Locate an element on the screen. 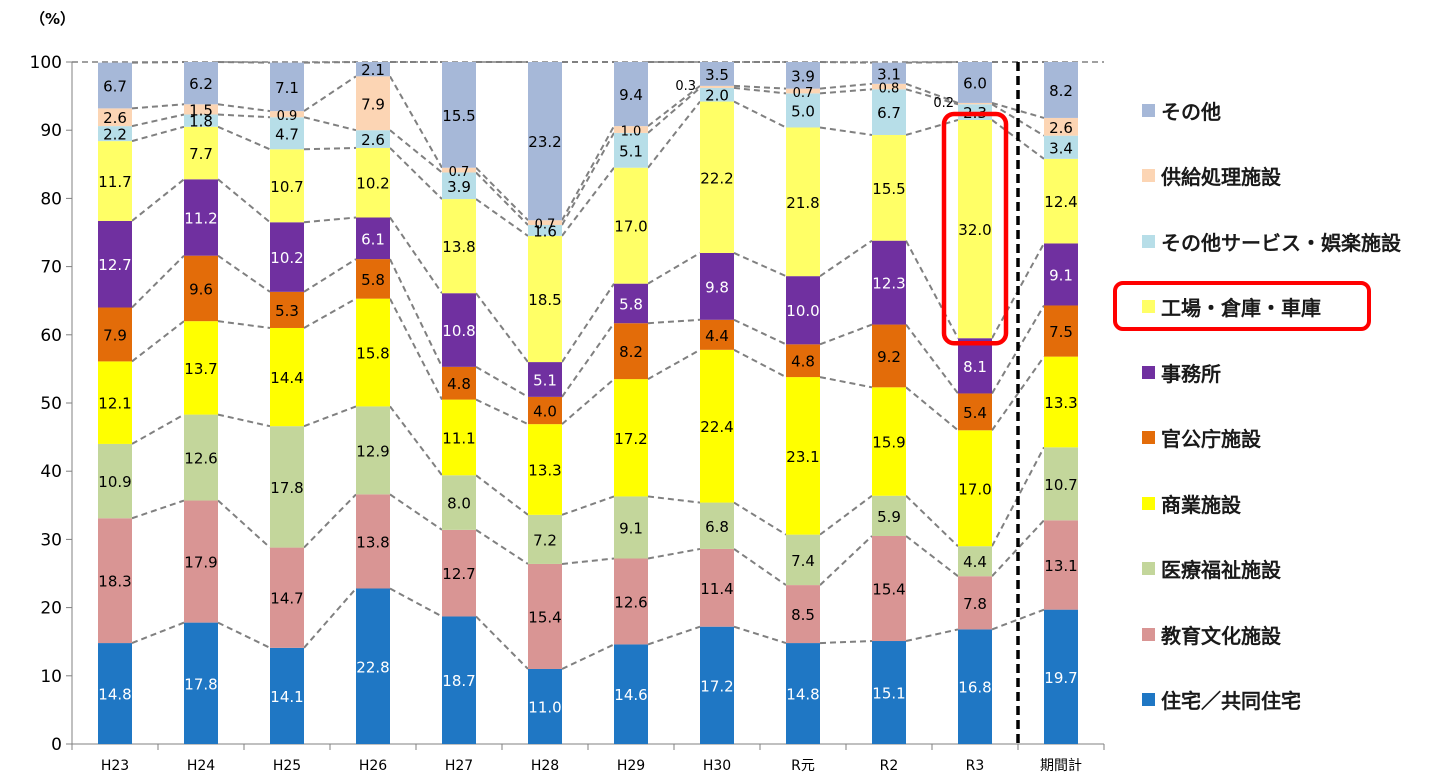 The image size is (1449, 774). y-tick-label: 0 is located at coordinates (56, 745).